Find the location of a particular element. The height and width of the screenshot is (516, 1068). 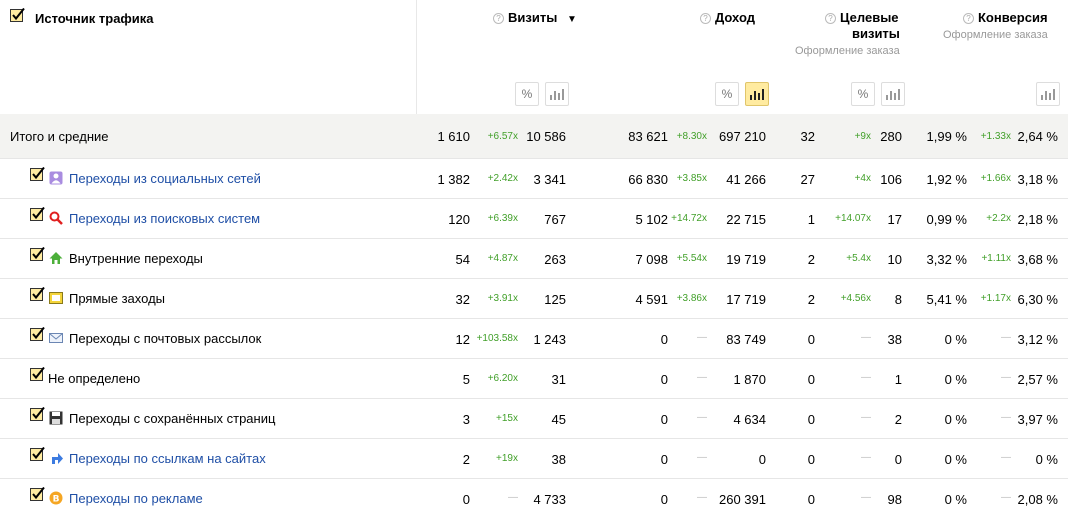

select-all-checkbox is located at coordinates (17, 15).